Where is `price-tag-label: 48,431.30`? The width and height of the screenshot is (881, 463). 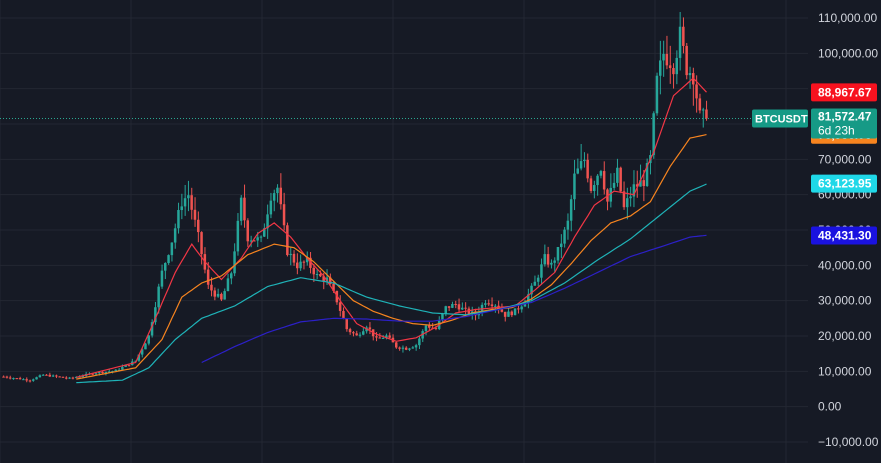 price-tag-label: 48,431.30 is located at coordinates (845, 236).